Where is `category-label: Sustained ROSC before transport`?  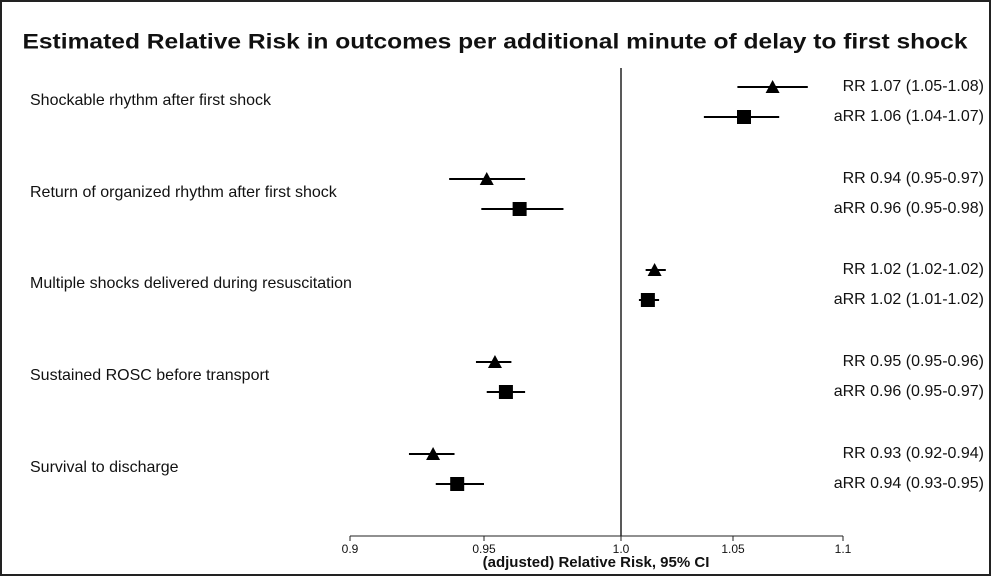 category-label: Sustained ROSC before transport is located at coordinates (150, 375).